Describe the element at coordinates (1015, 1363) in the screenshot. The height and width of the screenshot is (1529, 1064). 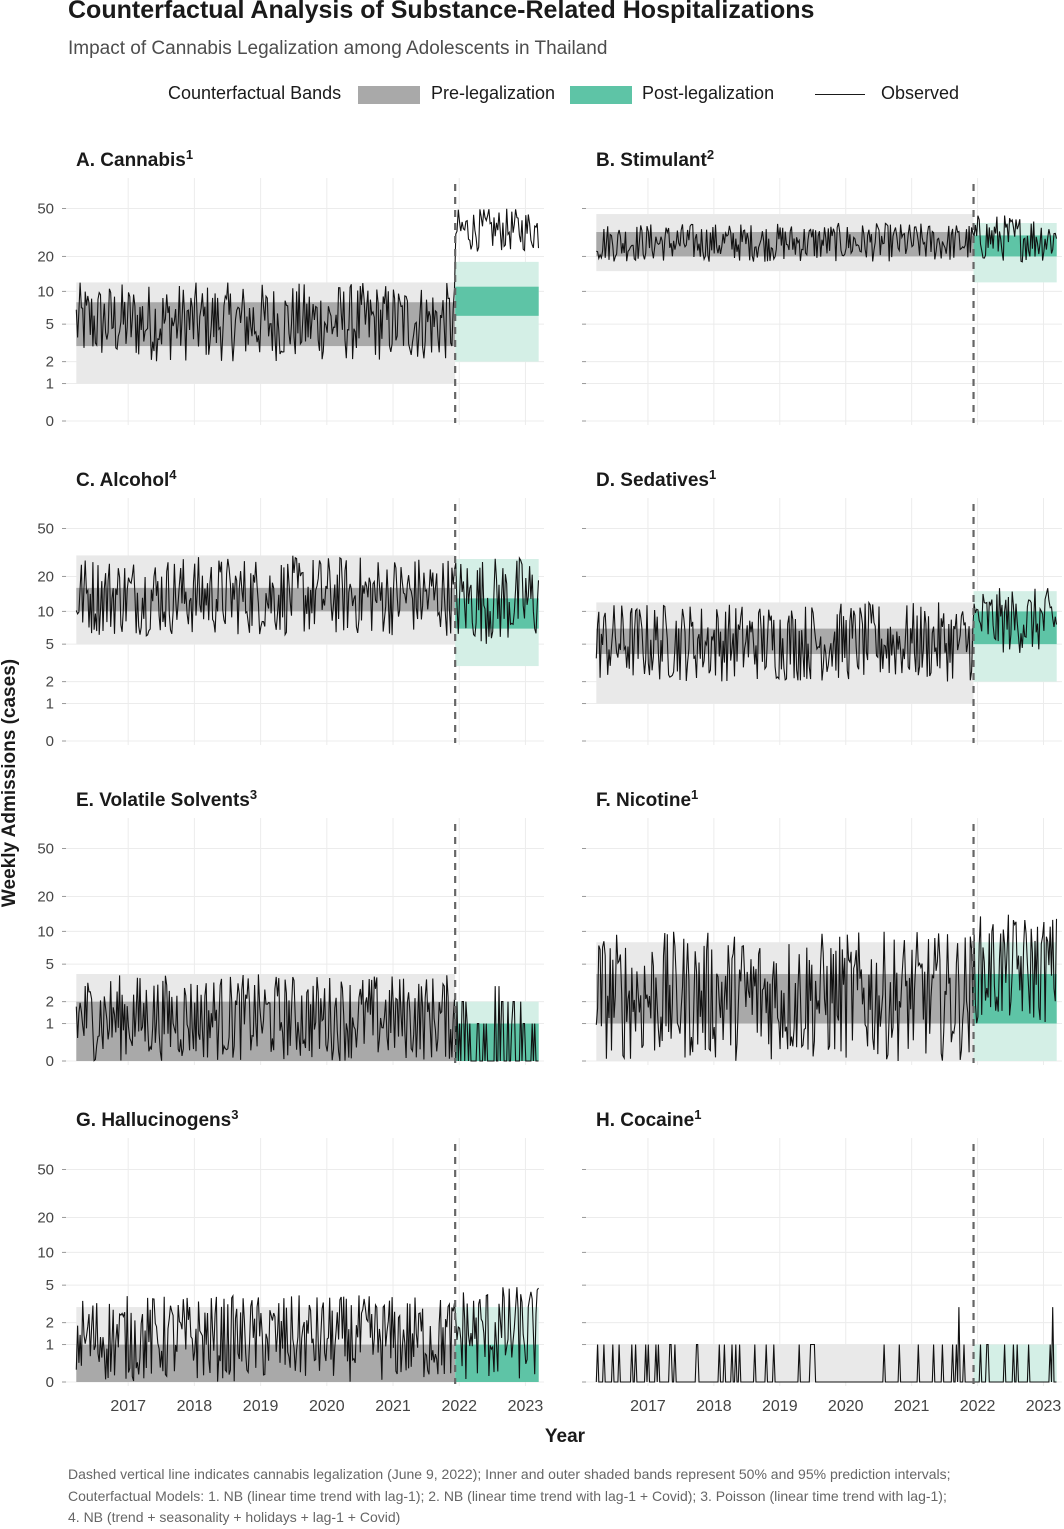
I see `post-outer-band` at that location.